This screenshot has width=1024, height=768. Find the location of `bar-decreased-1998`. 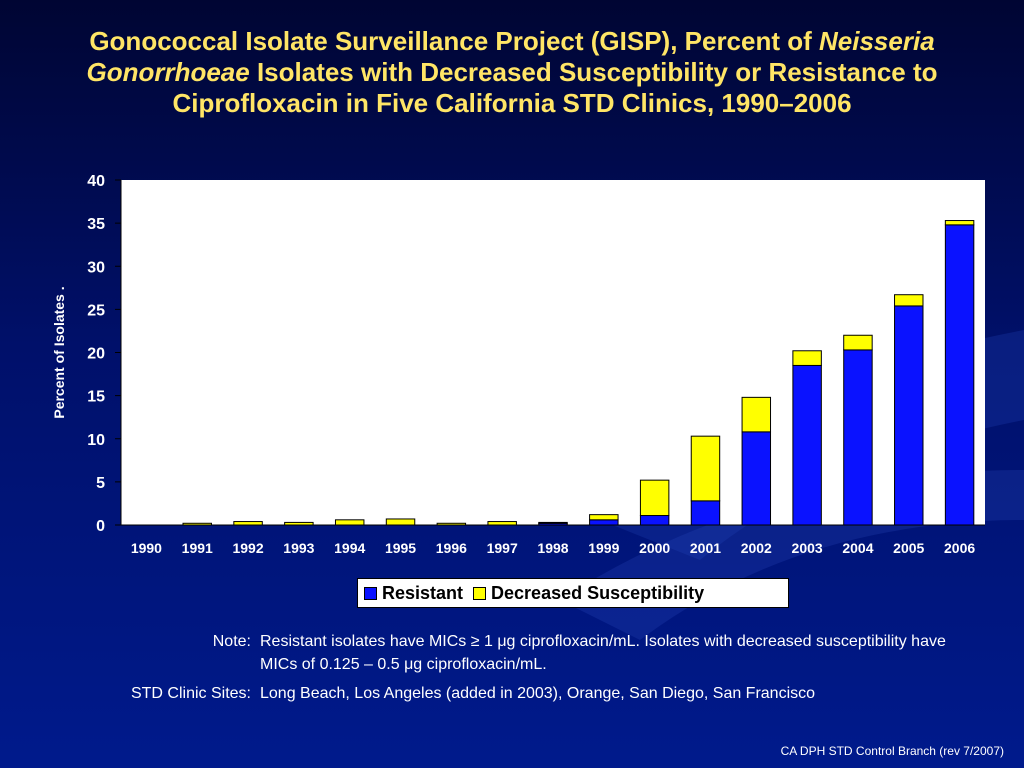

bar-decreased-1998 is located at coordinates (553, 522).